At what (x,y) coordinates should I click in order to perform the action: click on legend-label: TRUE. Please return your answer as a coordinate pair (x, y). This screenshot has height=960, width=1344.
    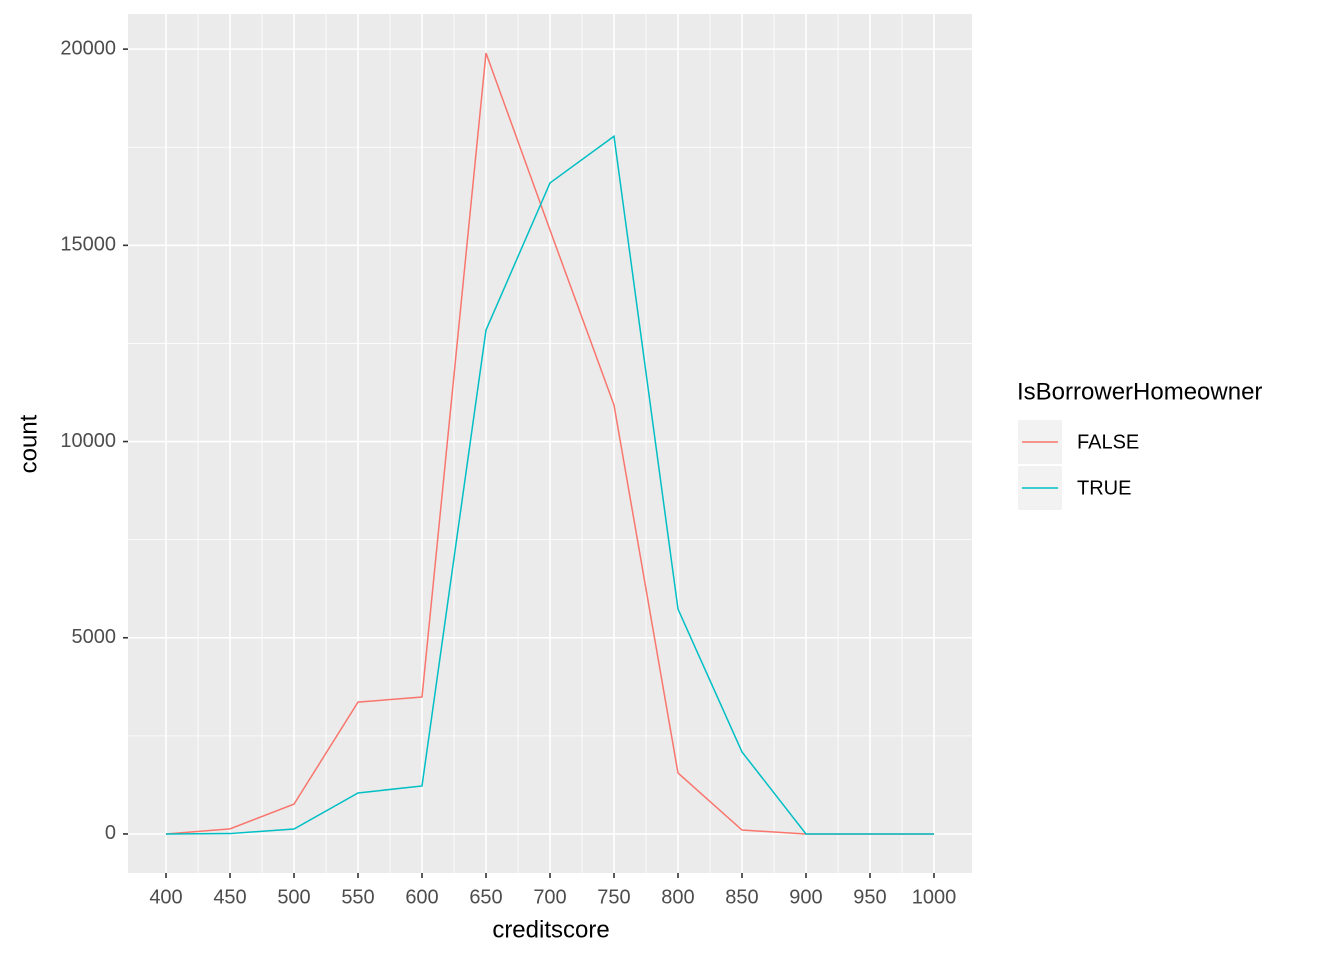
    Looking at the image, I should click on (1104, 488).